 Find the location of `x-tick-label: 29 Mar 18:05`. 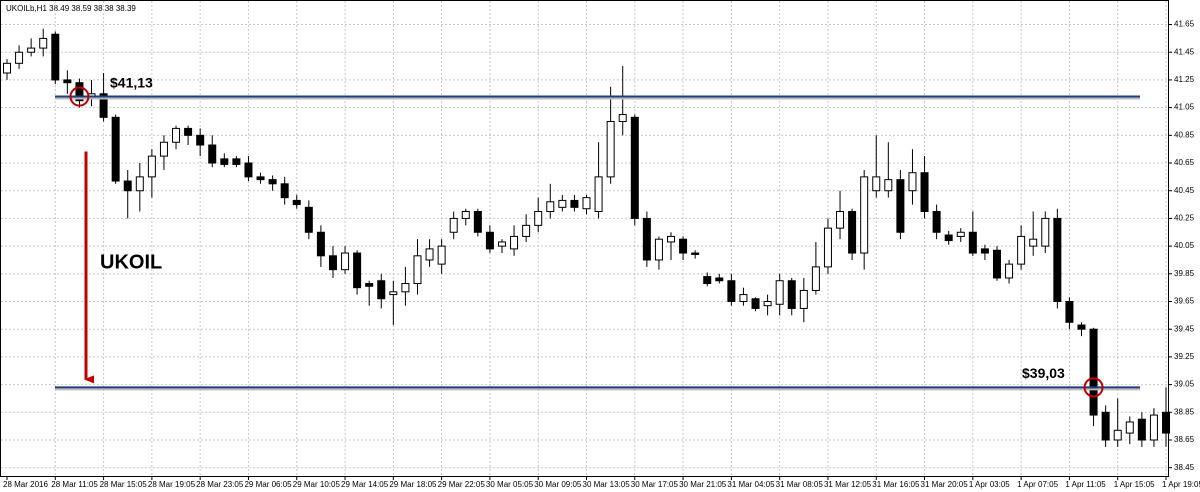

x-tick-label: 29 Mar 18:05 is located at coordinates (413, 484).